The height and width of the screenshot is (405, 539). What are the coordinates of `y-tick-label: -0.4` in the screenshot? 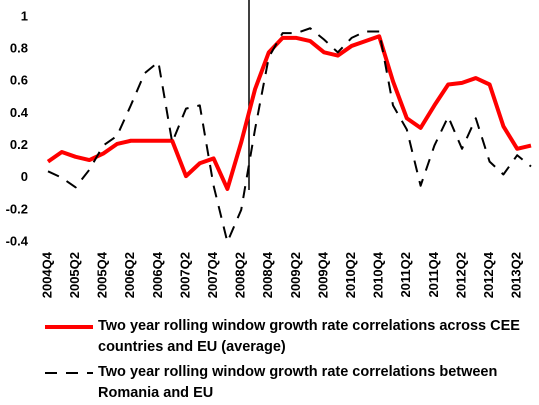 It's located at (17, 240).